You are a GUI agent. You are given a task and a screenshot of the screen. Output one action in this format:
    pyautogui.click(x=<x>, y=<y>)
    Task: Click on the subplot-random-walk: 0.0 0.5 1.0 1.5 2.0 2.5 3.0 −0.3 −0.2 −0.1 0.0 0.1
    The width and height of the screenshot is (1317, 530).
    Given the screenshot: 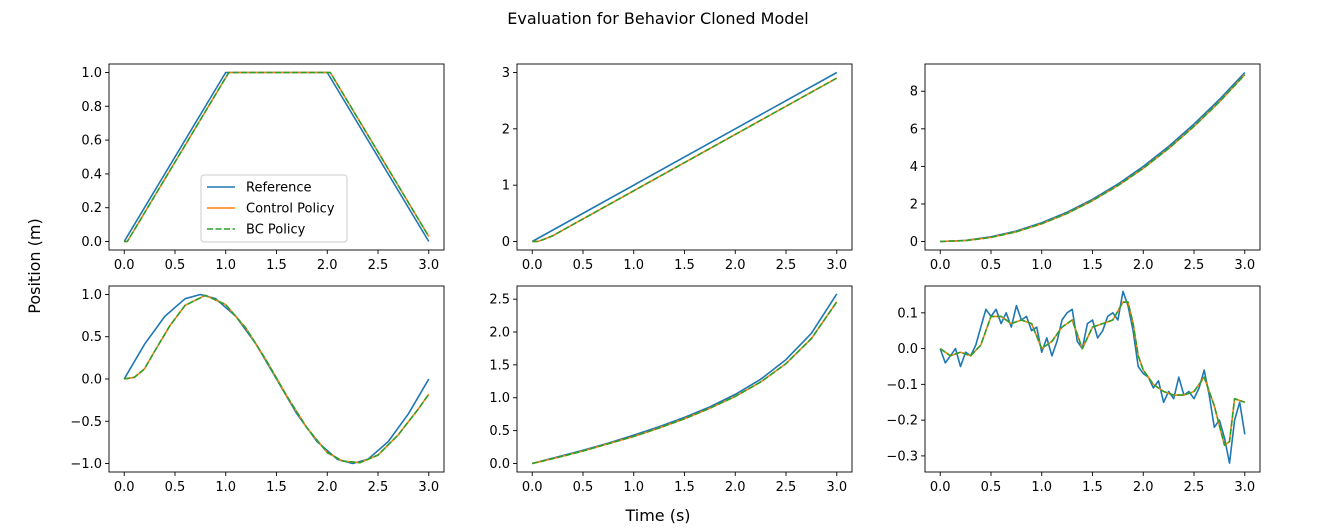 What is the action you would take?
    pyautogui.click(x=1073, y=390)
    